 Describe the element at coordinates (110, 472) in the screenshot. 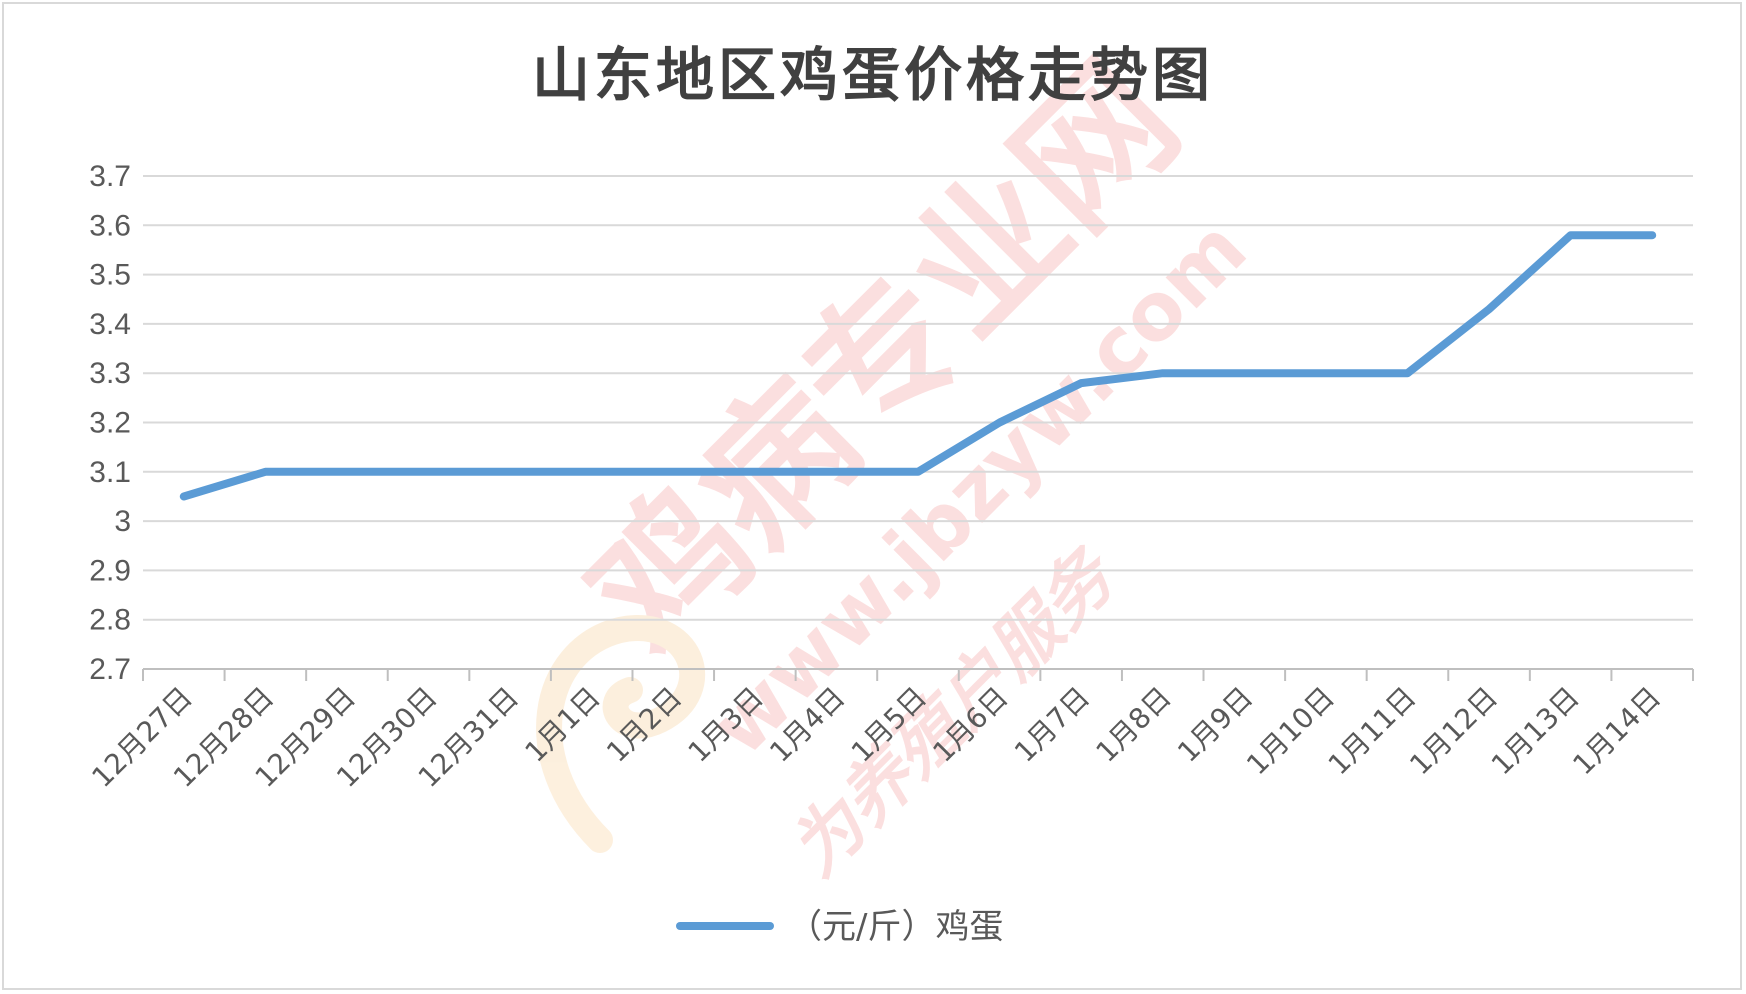

I see `y-tick-label: 3.1` at that location.